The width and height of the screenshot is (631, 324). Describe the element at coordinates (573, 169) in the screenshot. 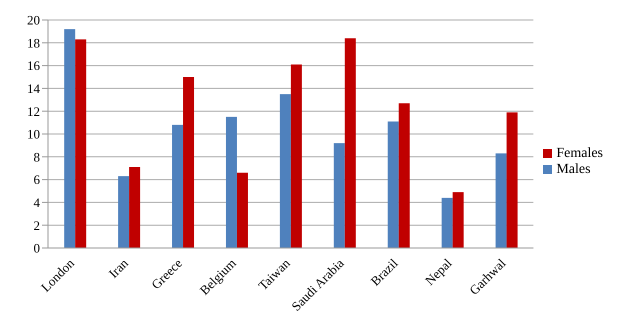

I see `legend-label: Males` at that location.